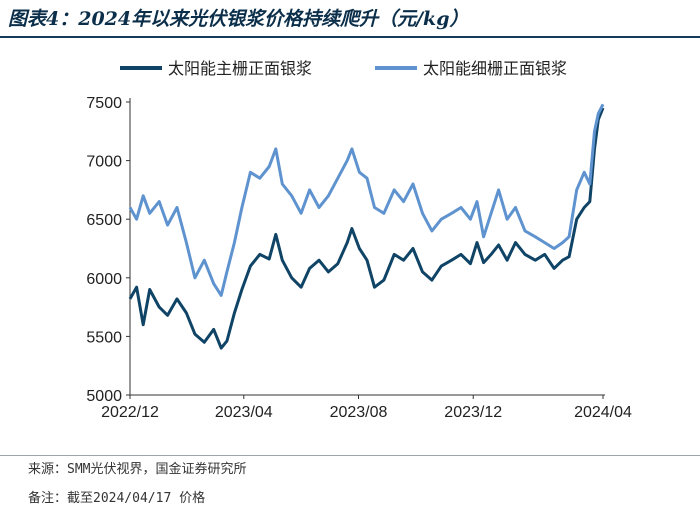  I want to click on chart-legend: 太阳能主栅正面银浆 太阳能细栅正面银浆, so click(343, 68).